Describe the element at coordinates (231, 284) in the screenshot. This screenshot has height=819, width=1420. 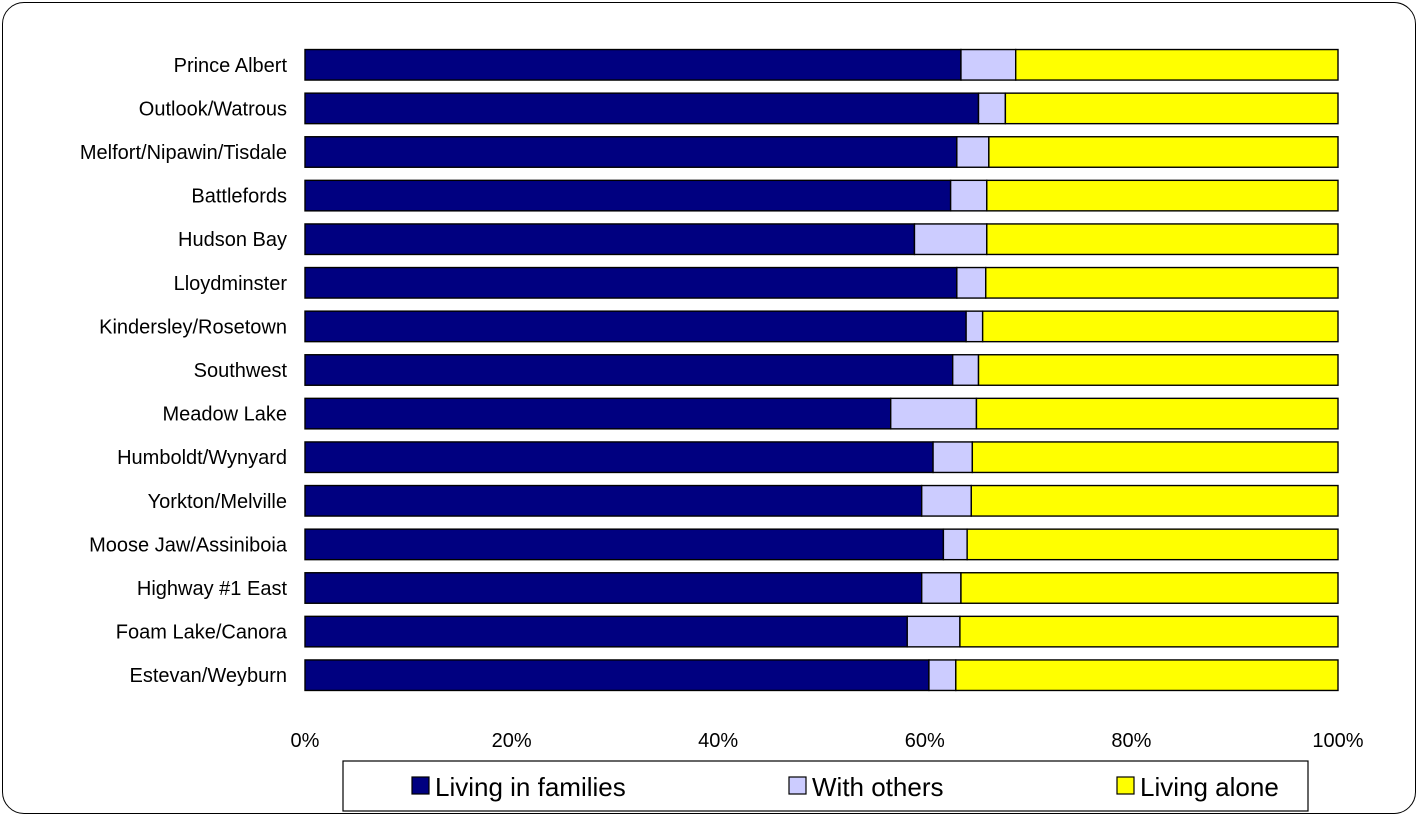
I see `category-label: Lloydminster` at that location.